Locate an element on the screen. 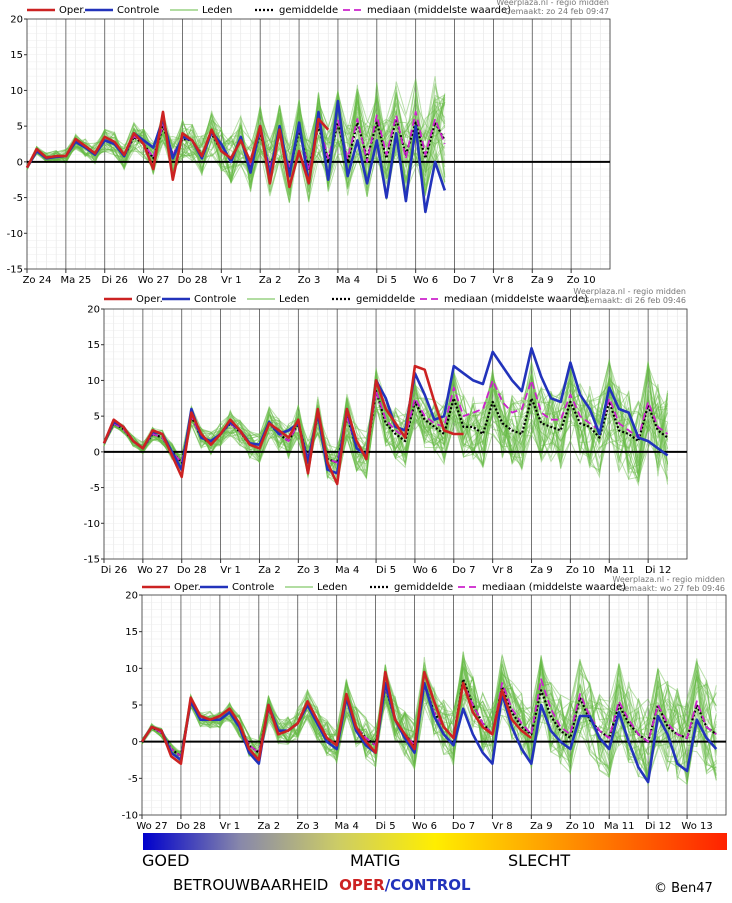 The width and height of the screenshot is (732, 903). series-median is located at coordinates (386, 421).